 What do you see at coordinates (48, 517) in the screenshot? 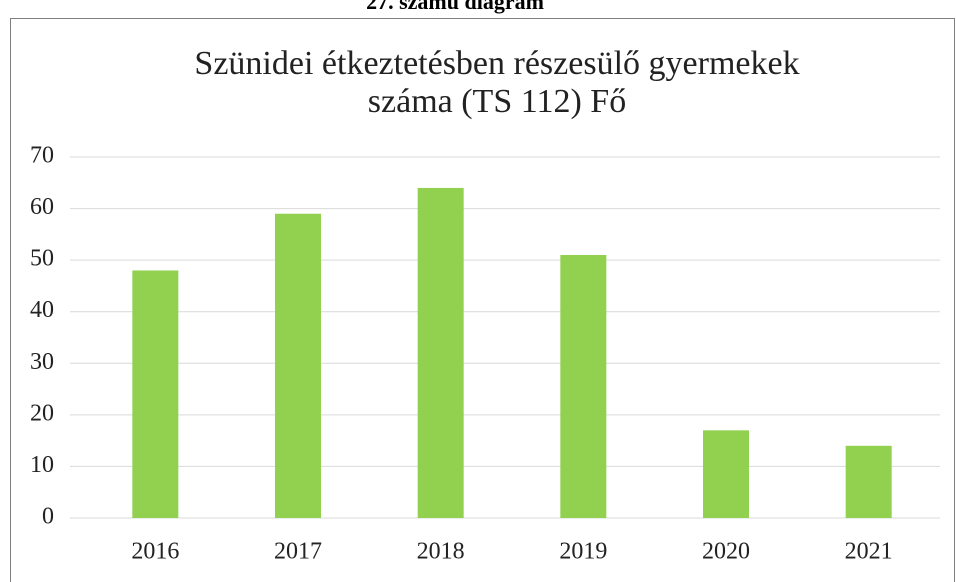
I see `y-tick-label: 0` at bounding box center [48, 517].